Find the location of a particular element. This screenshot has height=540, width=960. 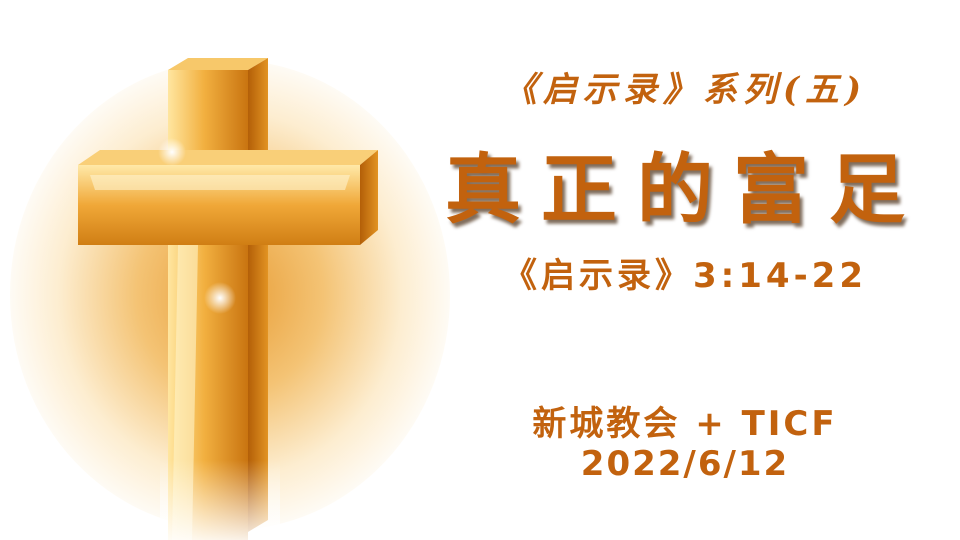

scripture-reference: 《启示录》3:14-22 is located at coordinates (685, 276).